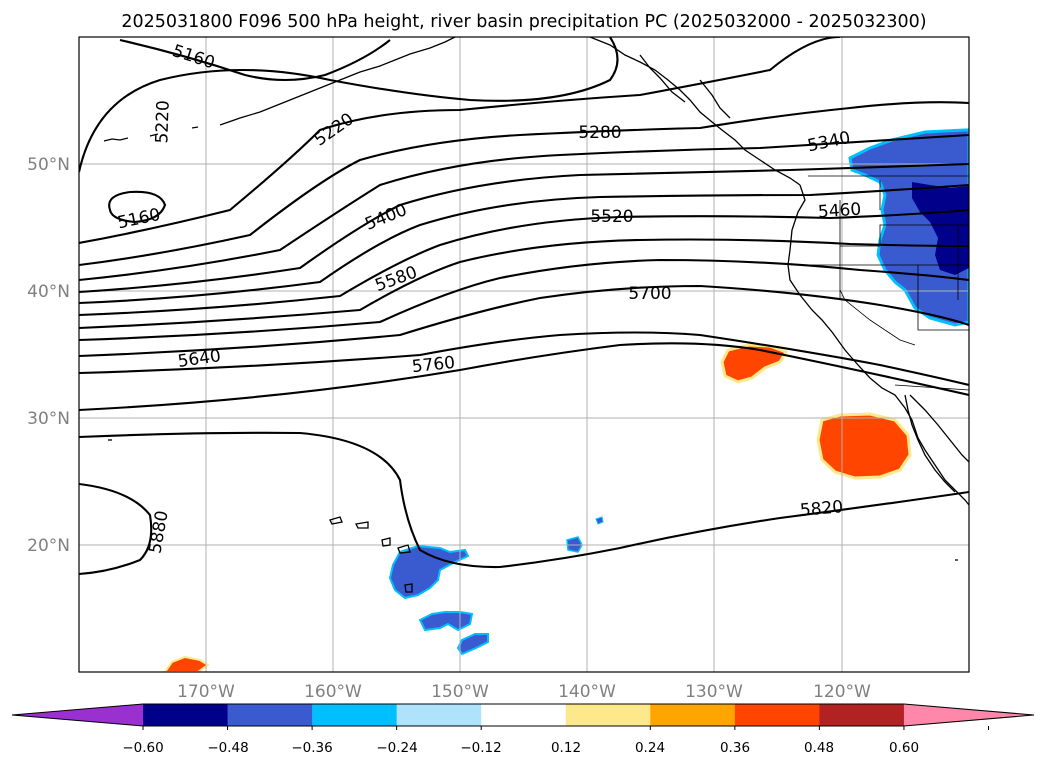  Describe the element at coordinates (48, 419) in the screenshot. I see `lat-tick-label: 30°N` at that location.